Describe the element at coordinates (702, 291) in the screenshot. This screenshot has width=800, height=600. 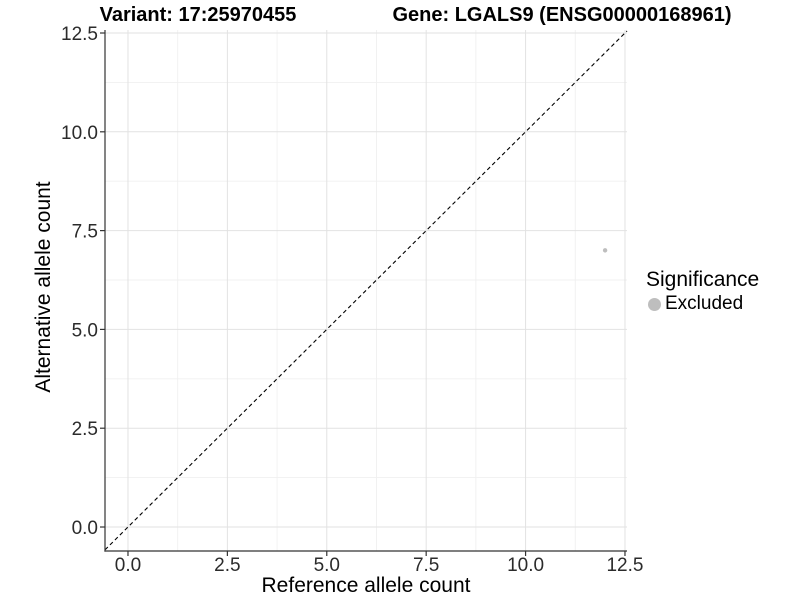
I see `legend: Significance Excluded` at that location.